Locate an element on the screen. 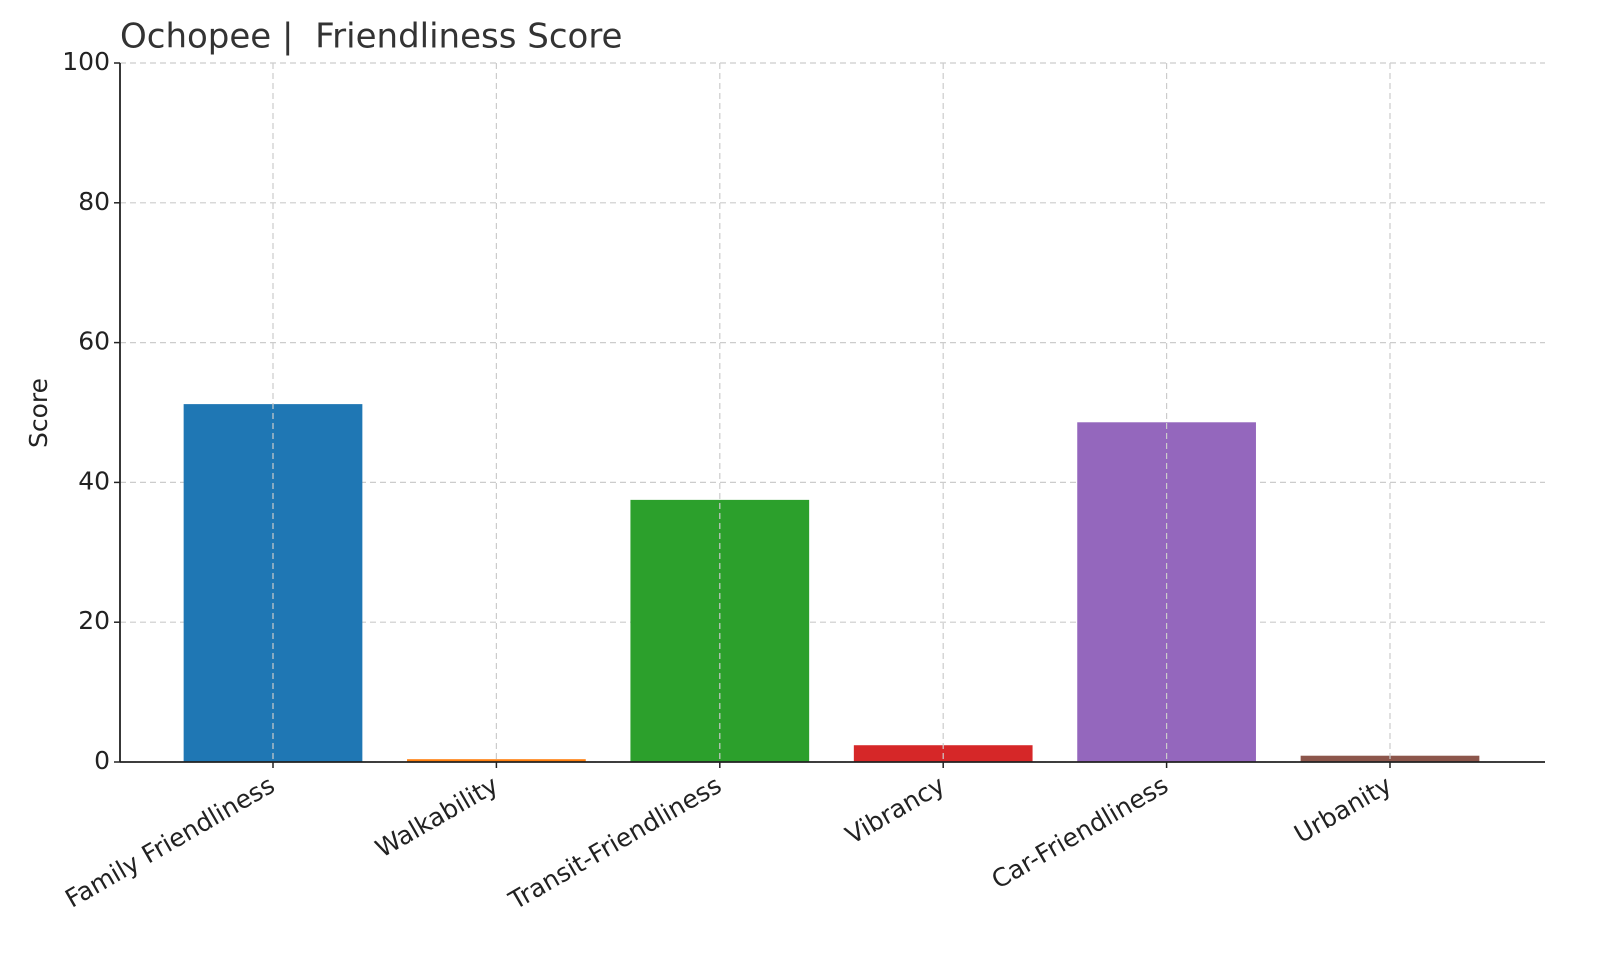 This screenshot has height=960, width=1600. y-tick-label: 100 is located at coordinates (86, 61).